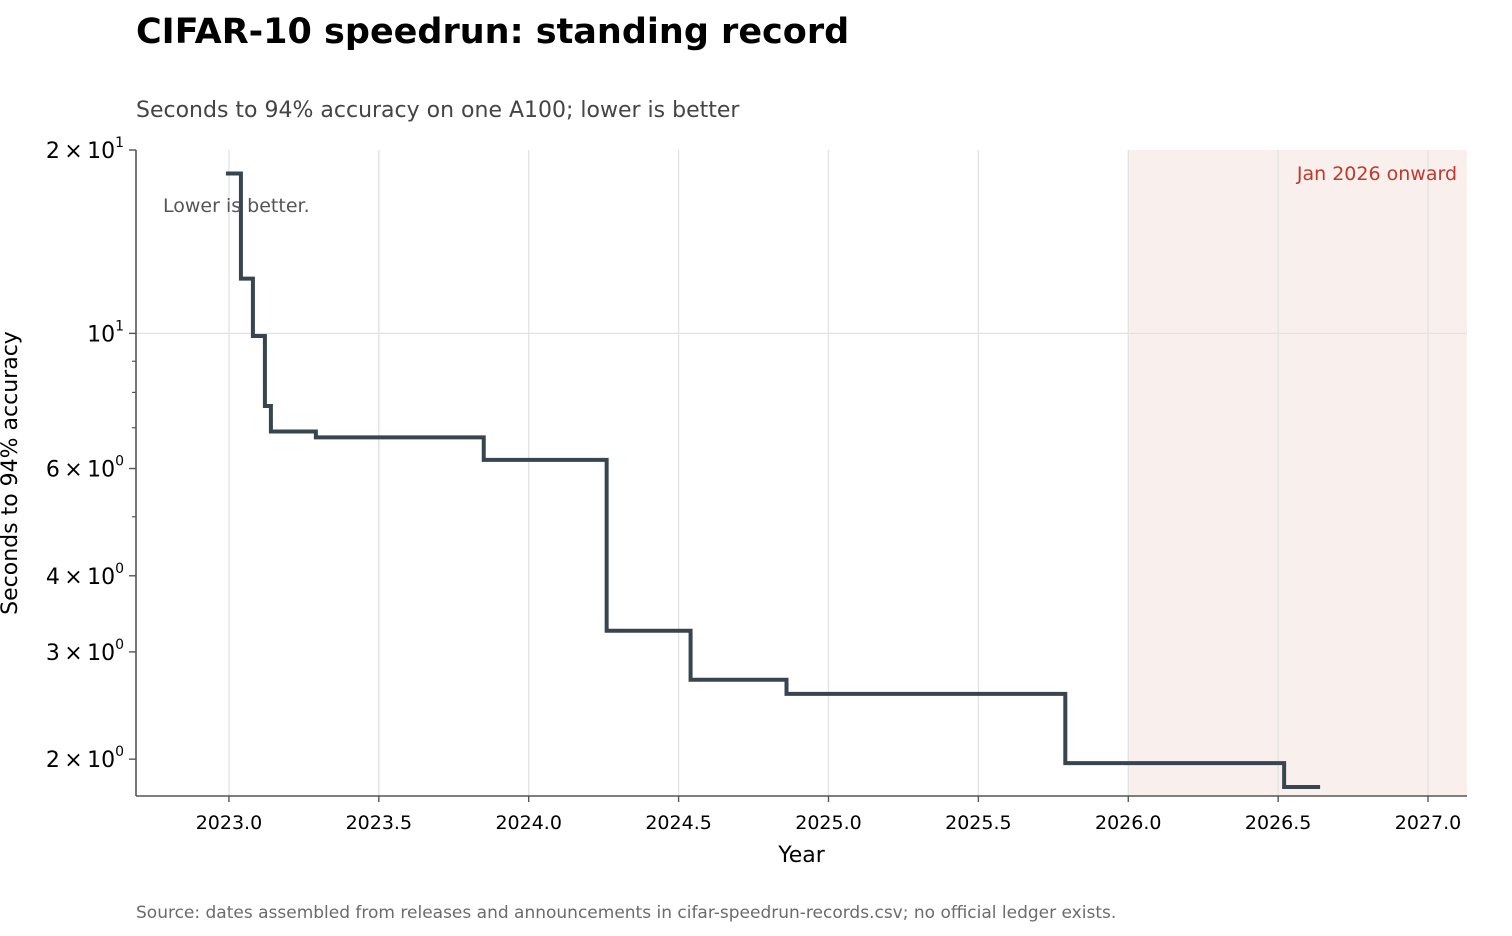  What do you see at coordinates (828, 823) in the screenshot?
I see `x-tick-label-4: 2025.0` at bounding box center [828, 823].